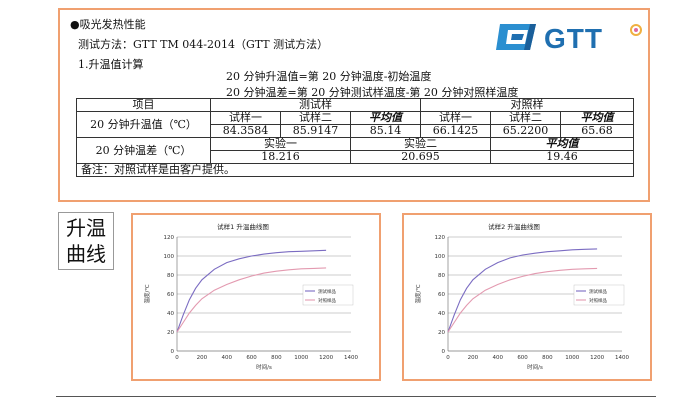 The image size is (698, 402). I want to click on section-heading: ●吸光发热性能, so click(108, 24).